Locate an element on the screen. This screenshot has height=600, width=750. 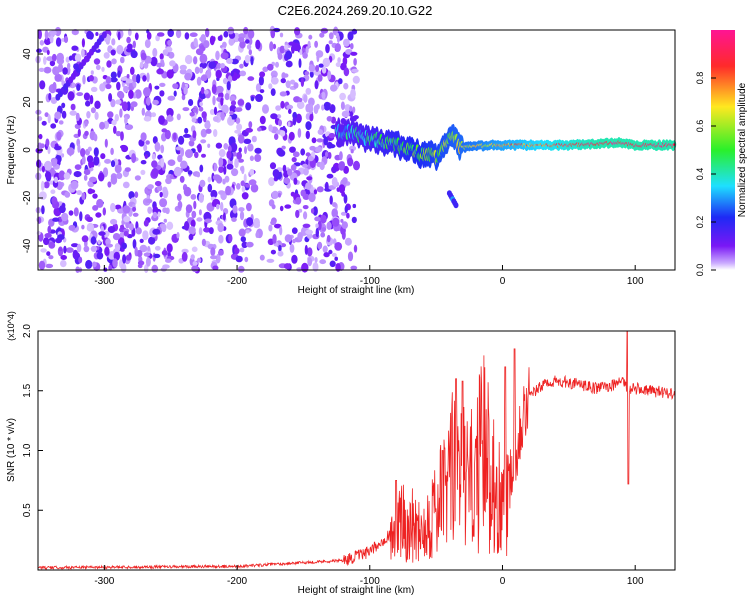
spectrogram-main-signal is located at coordinates (505, 144).